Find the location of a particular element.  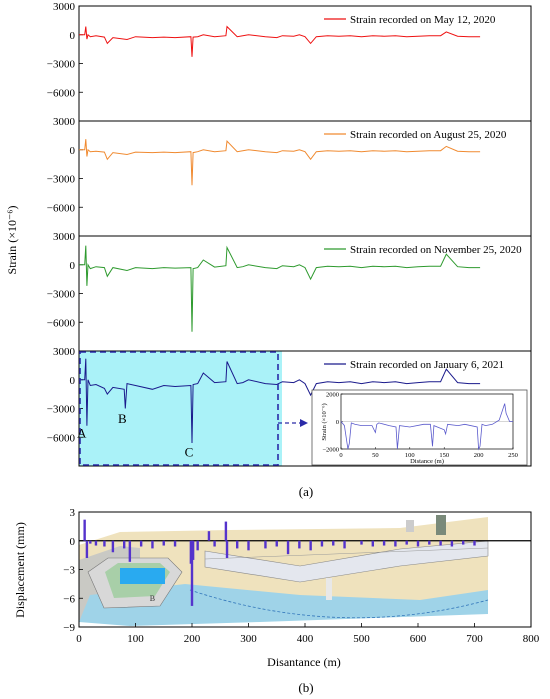

inset-x-tick-label: 50 is located at coordinates (375, 455).